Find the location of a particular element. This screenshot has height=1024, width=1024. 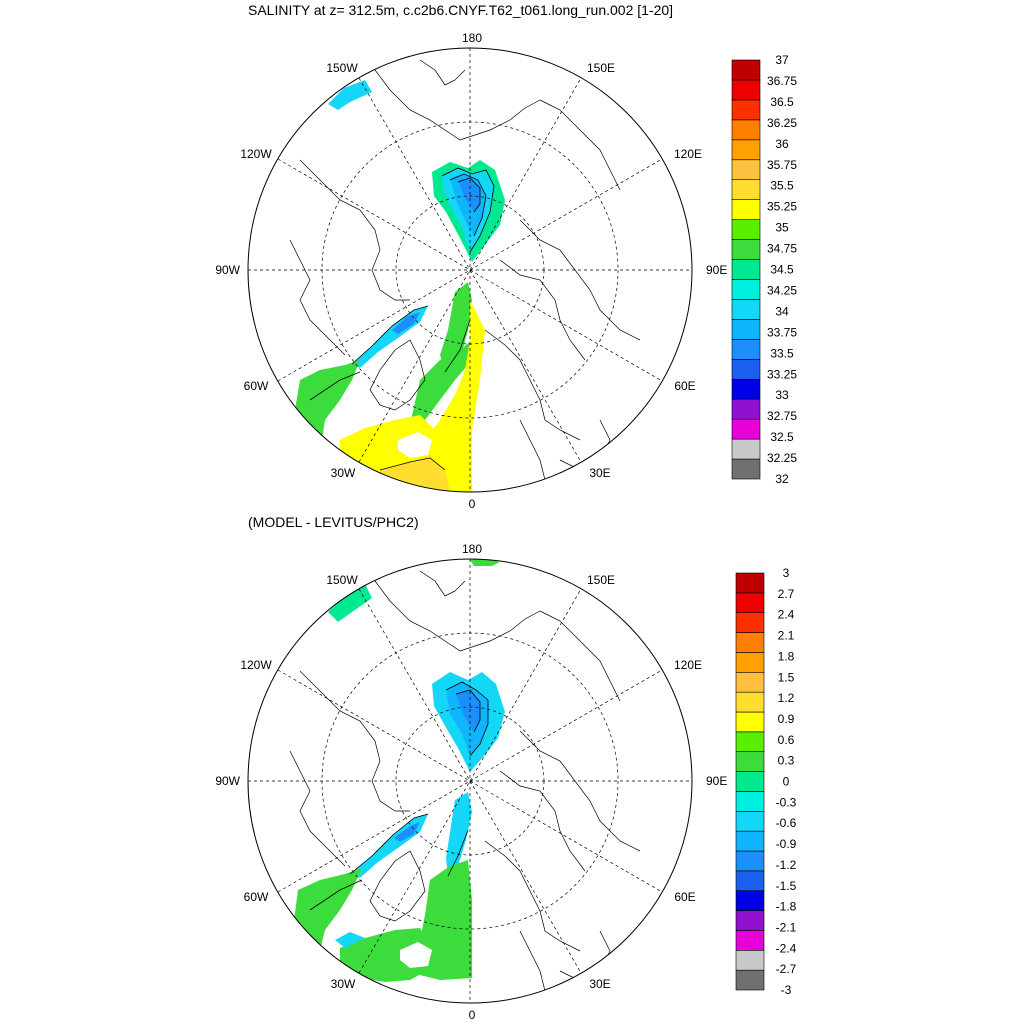

colorbar-label: -3 is located at coordinates (786, 990).